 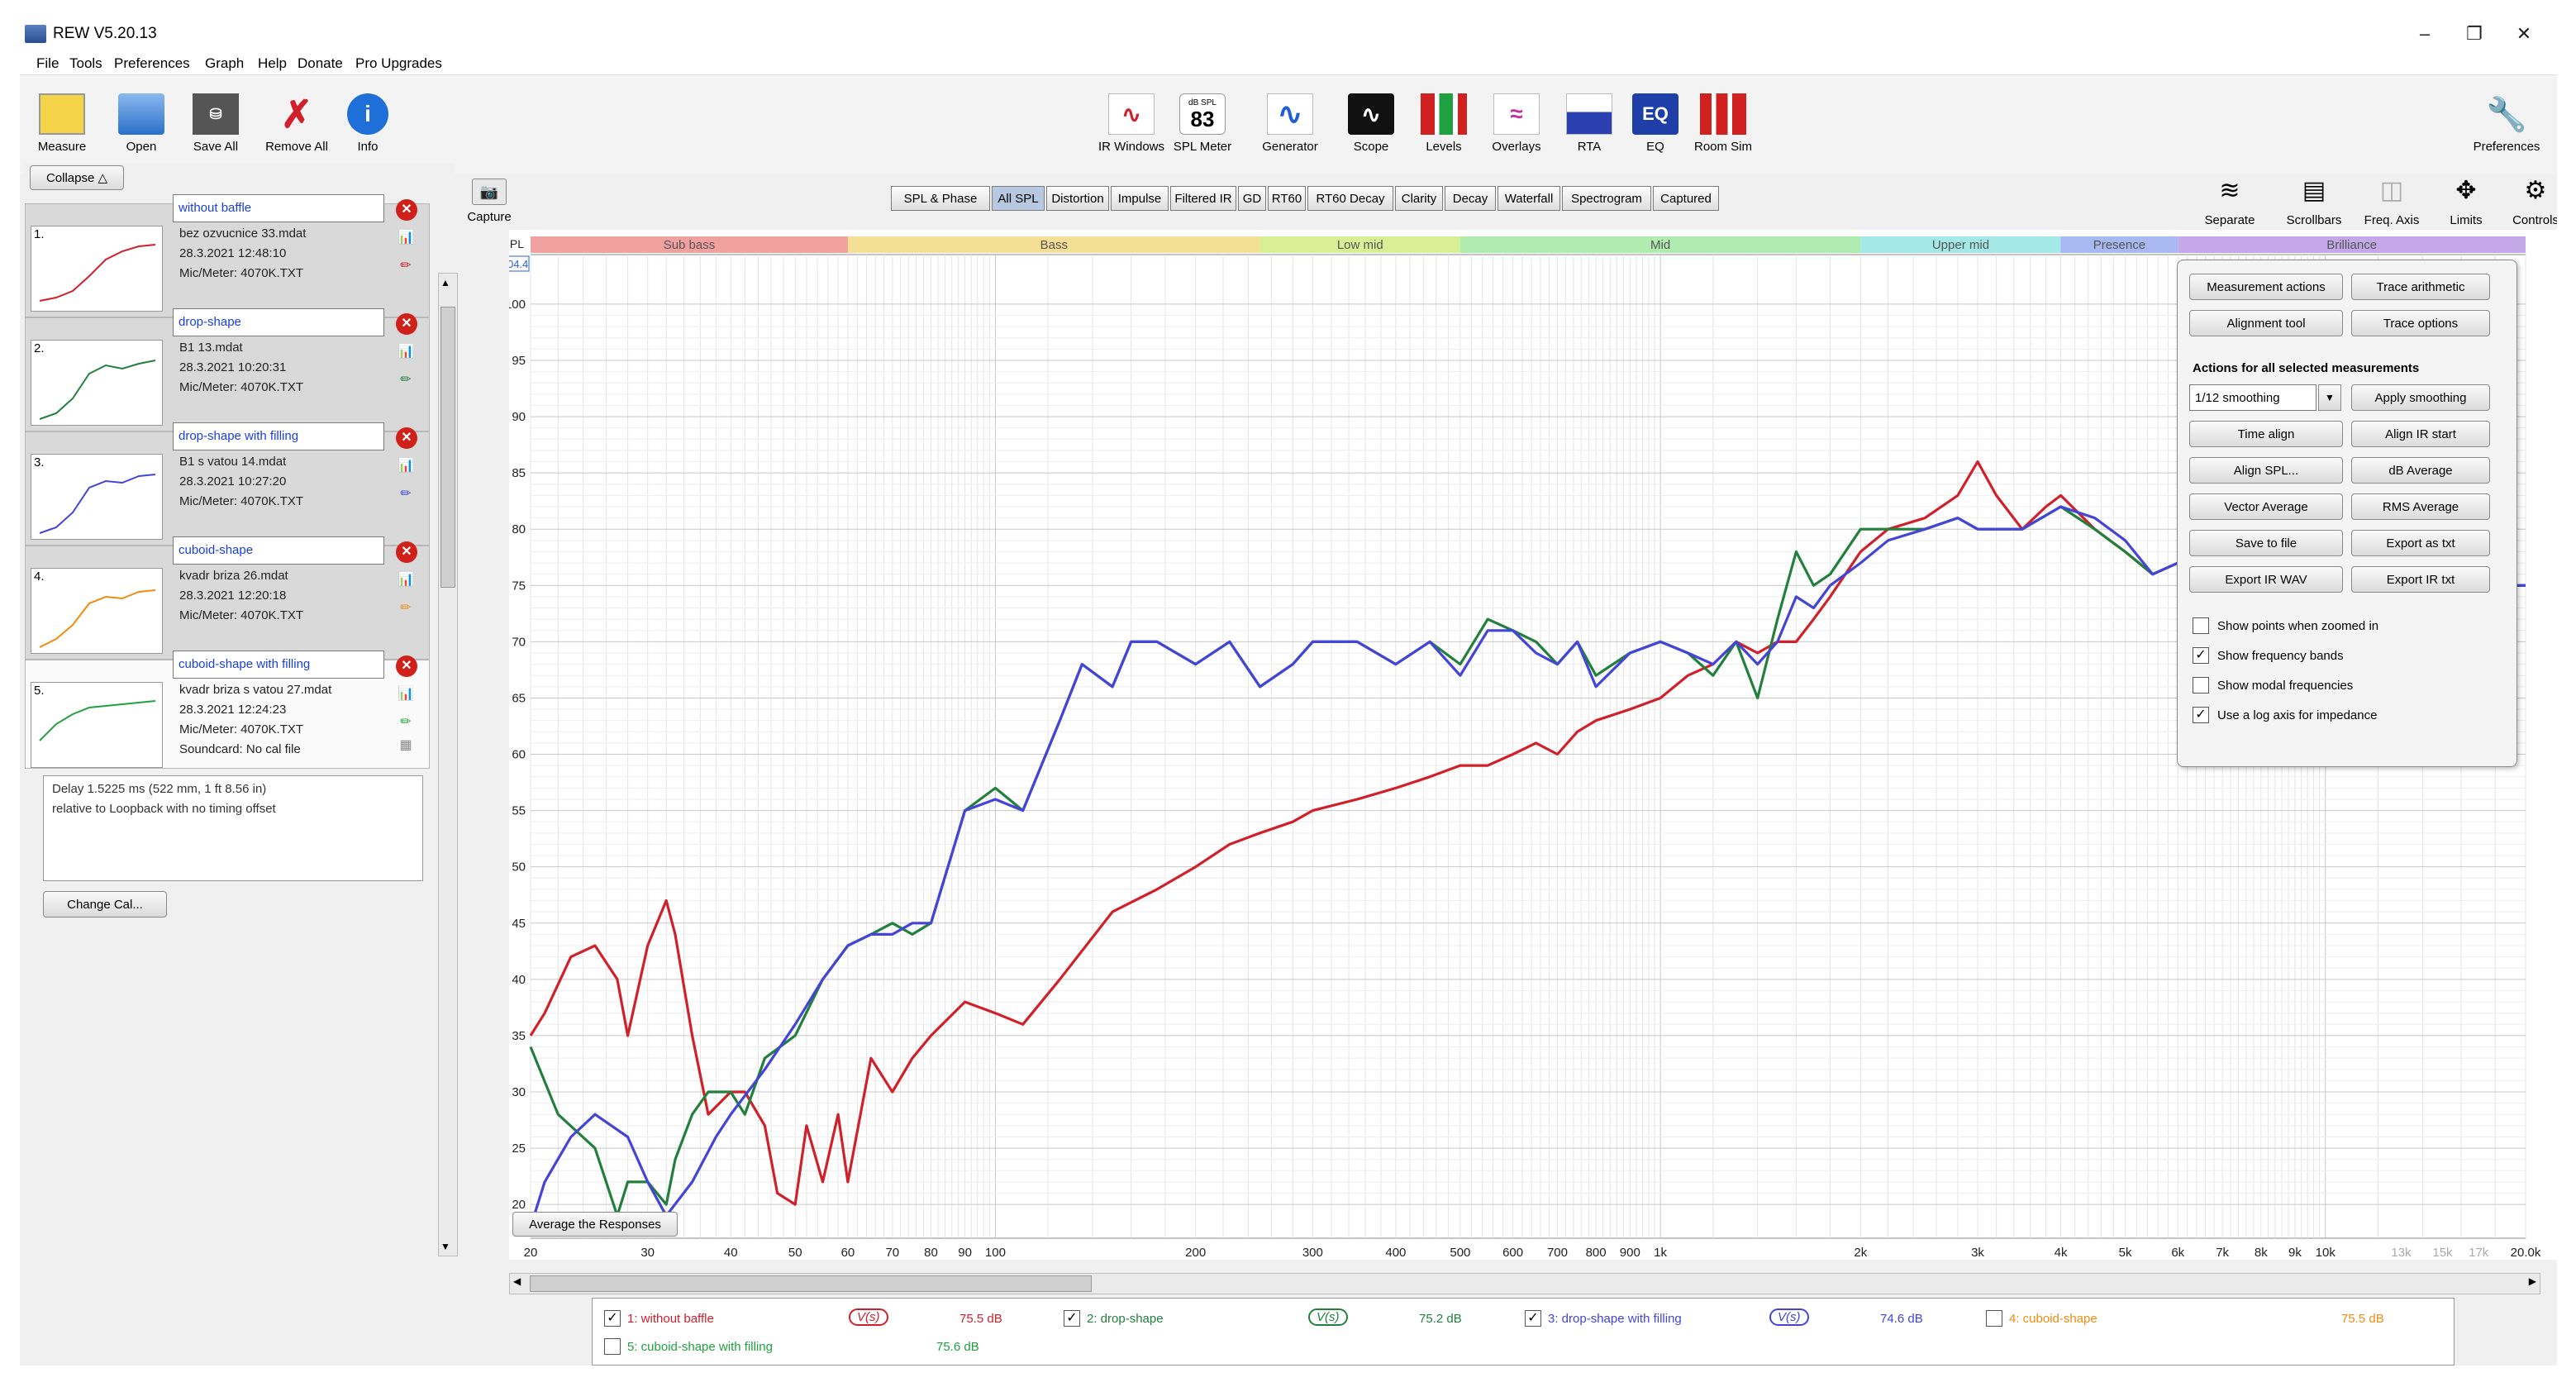 What do you see at coordinates (142, 125) in the screenshot?
I see `open-button: Open` at bounding box center [142, 125].